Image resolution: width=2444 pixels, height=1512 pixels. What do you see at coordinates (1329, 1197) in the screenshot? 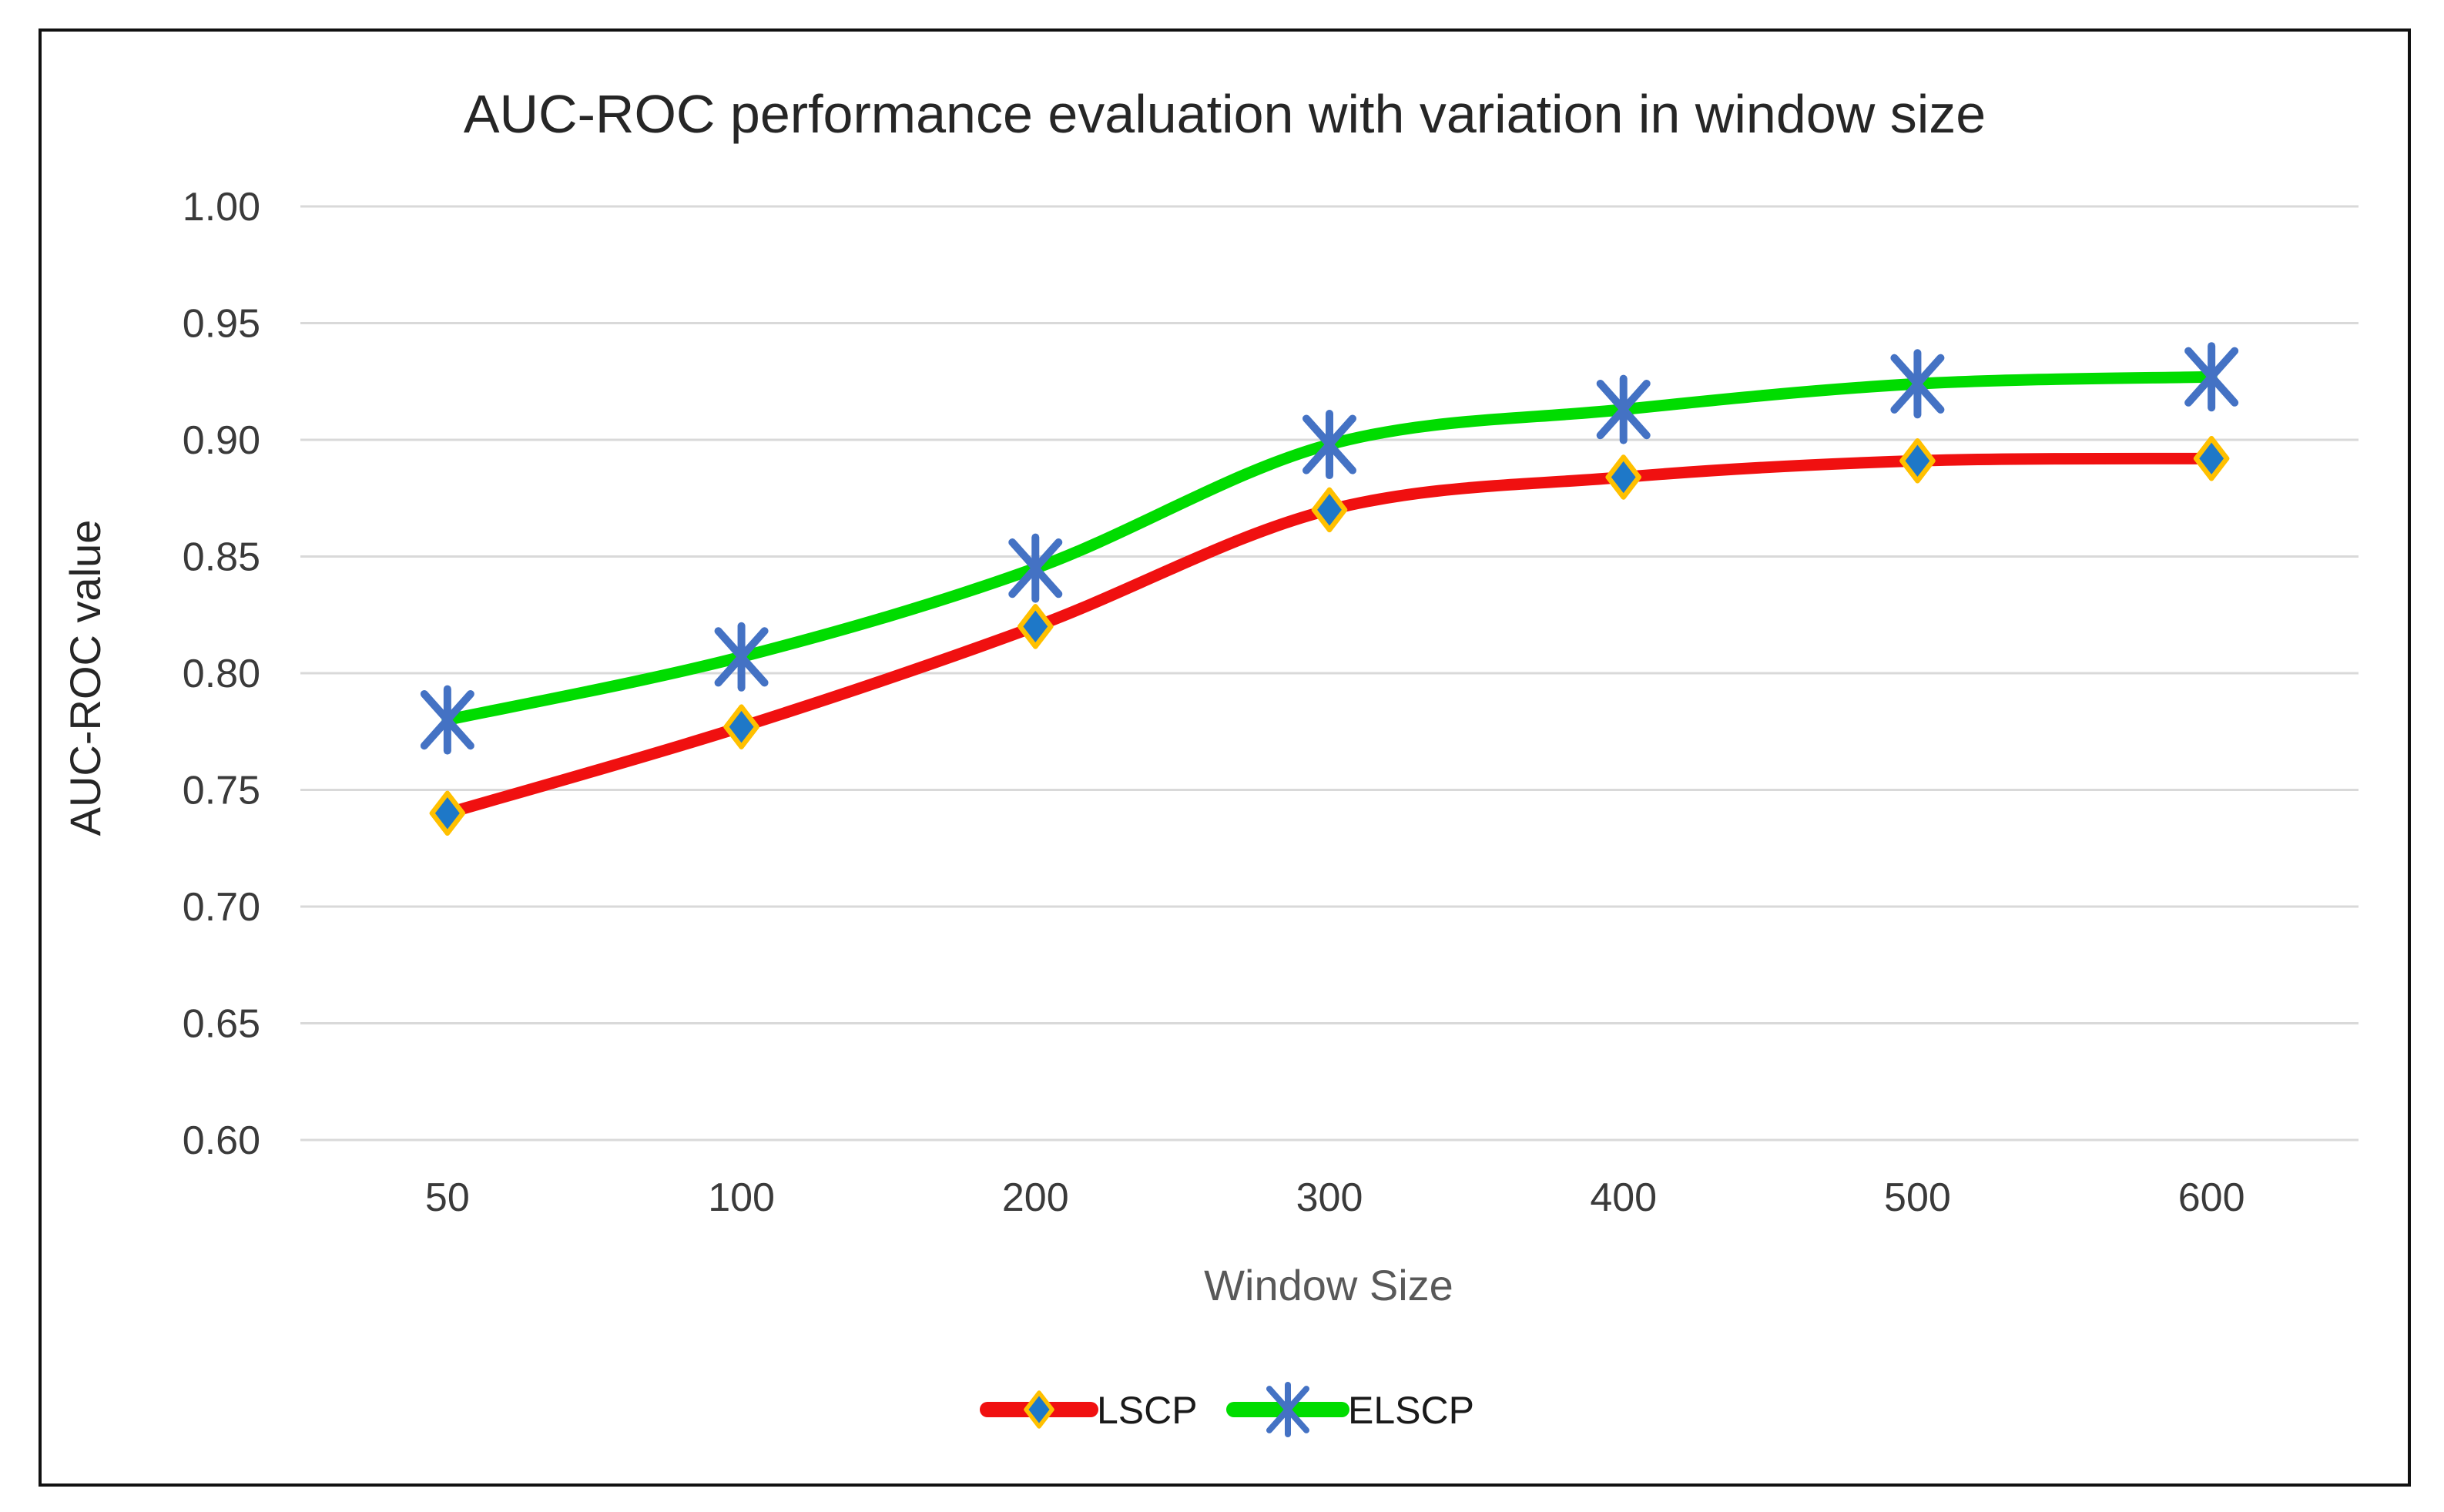
I see `x-tick-label: 300` at bounding box center [1329, 1197].